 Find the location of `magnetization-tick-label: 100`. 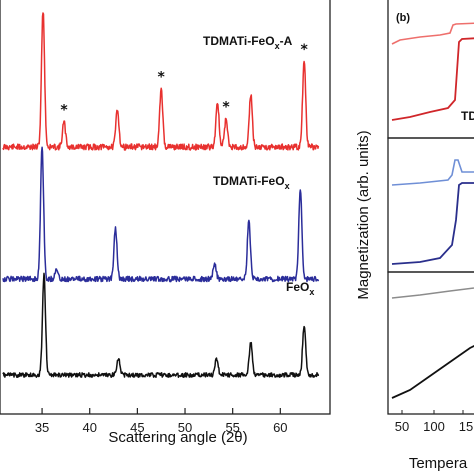

magnetization-tick-label: 100 is located at coordinates (434, 426).